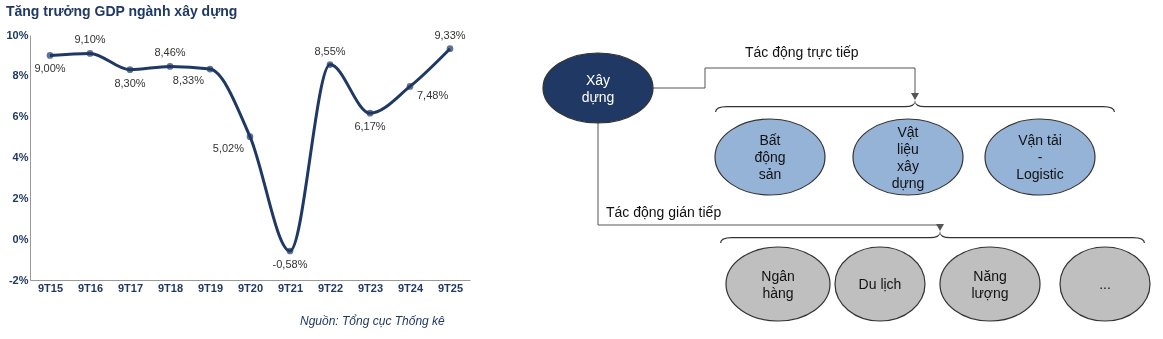 The height and width of the screenshot is (339, 1163). Describe the element at coordinates (50, 68) in the screenshot. I see `data-label: 9,00%` at that location.